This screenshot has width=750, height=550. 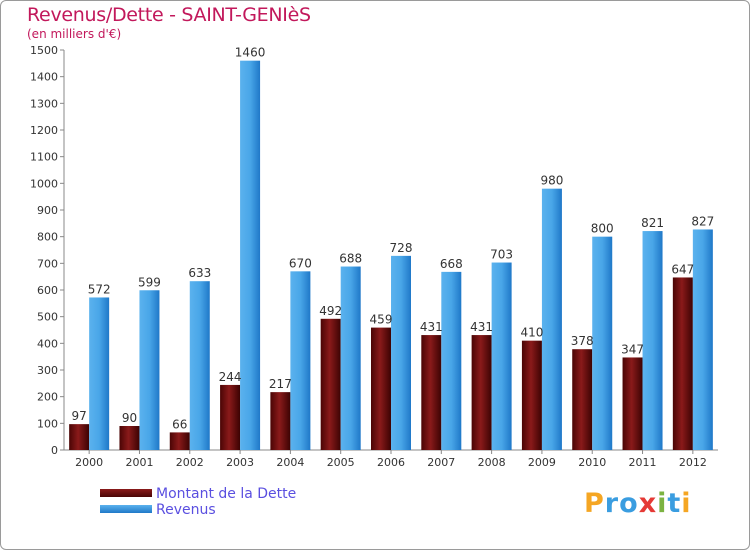 What do you see at coordinates (702, 221) in the screenshot?
I see `data-label-revenue: 827` at bounding box center [702, 221].